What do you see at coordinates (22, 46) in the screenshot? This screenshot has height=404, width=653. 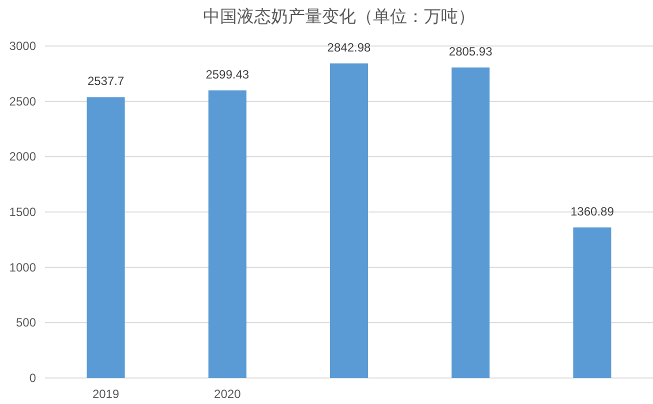 I see `y-tick-label: 3000` at bounding box center [22, 46].